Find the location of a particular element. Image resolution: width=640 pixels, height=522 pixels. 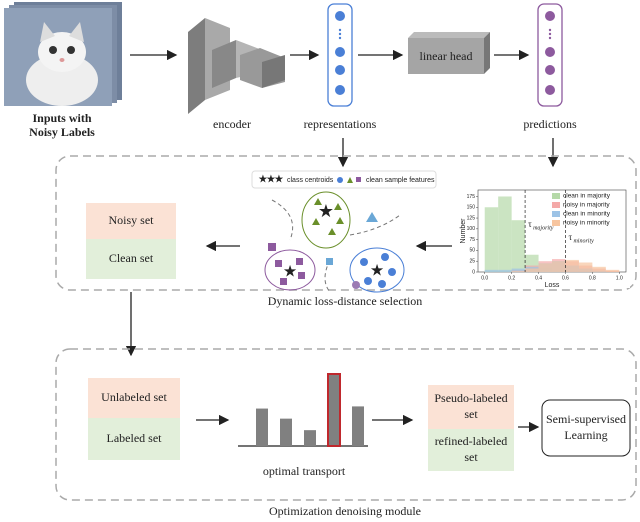

legend-label: clean sample features is located at coordinates (400, 180).